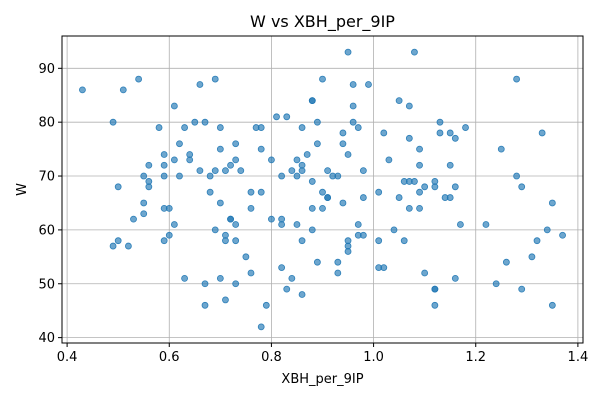 This screenshot has height=400, width=600. I want to click on y-tick-label: 90, so click(46, 69).